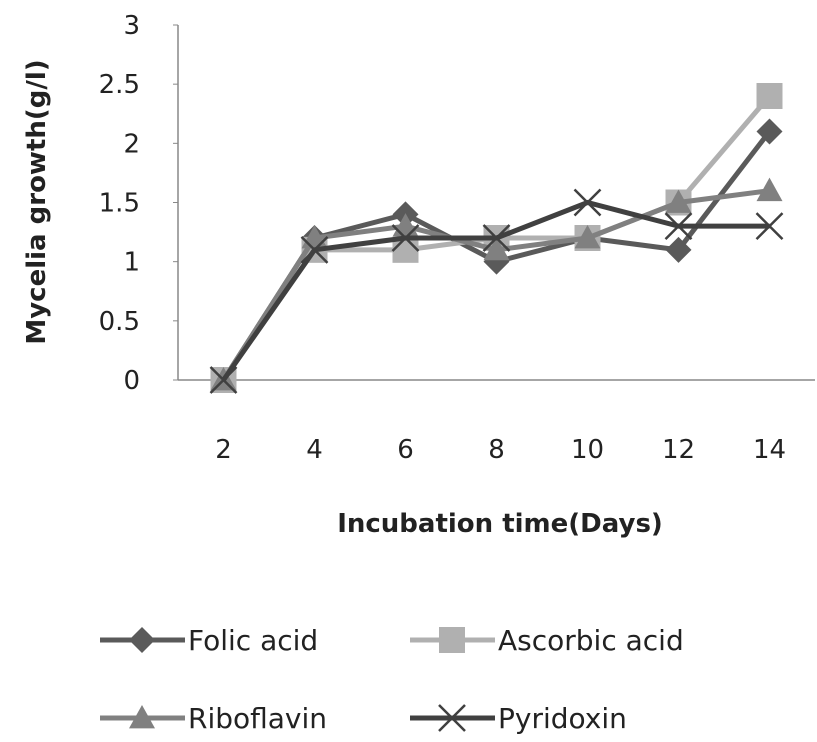 This screenshot has width=817, height=742. I want to click on y-tick-label: 3, so click(131, 26).